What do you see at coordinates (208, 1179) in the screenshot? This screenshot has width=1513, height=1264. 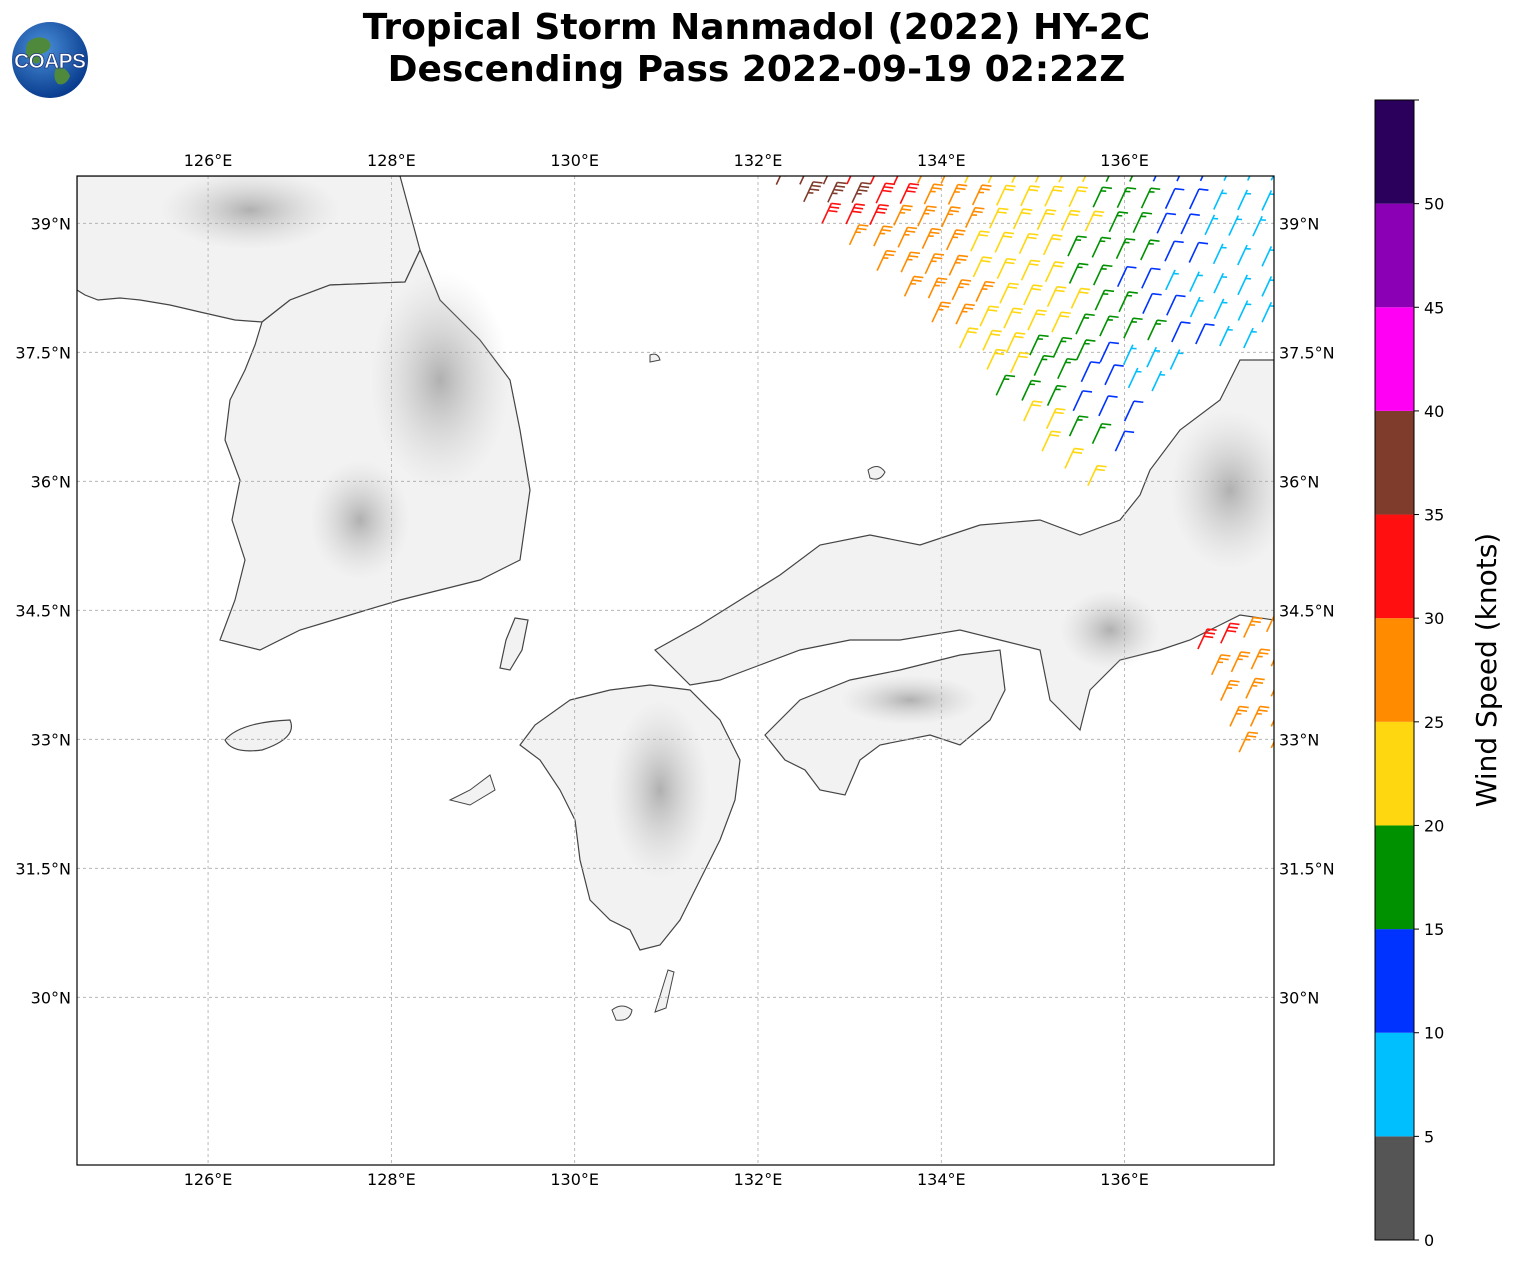 I see `lon-tick-label-bottom: 126°E` at bounding box center [208, 1179].